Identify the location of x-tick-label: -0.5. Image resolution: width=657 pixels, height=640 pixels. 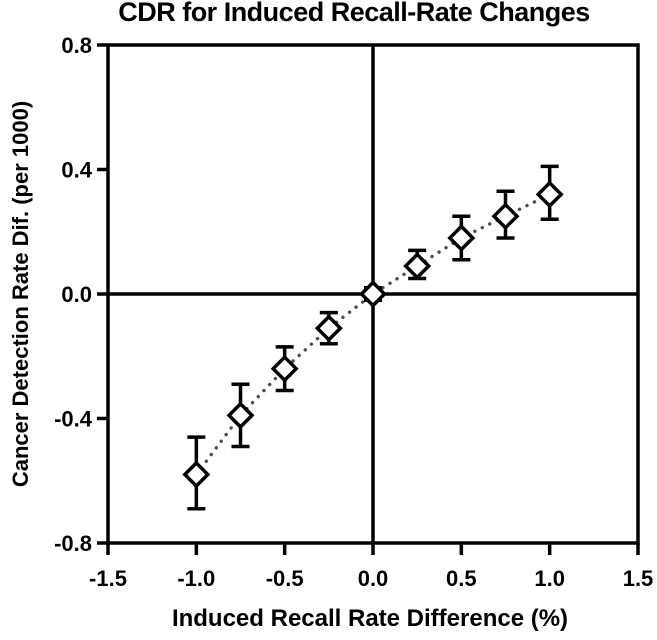
(285, 578).